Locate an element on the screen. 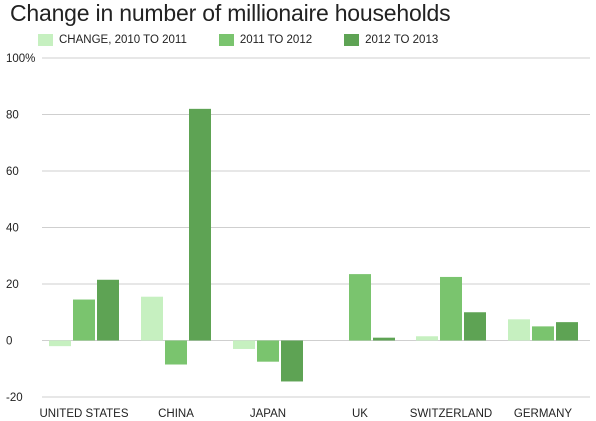 The image size is (596, 421). y-tick-label: 100% is located at coordinates (20, 59).